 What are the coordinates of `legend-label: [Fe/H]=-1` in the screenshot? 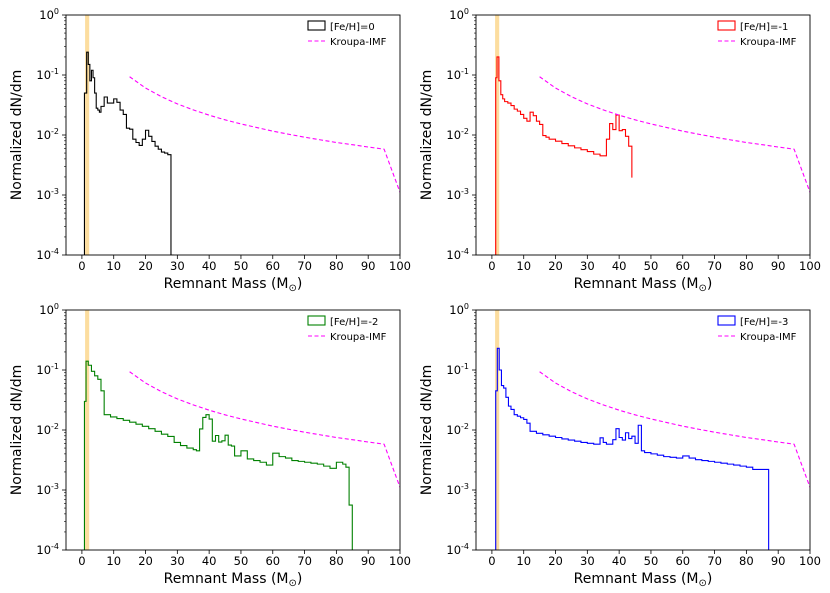 It's located at (764, 27).